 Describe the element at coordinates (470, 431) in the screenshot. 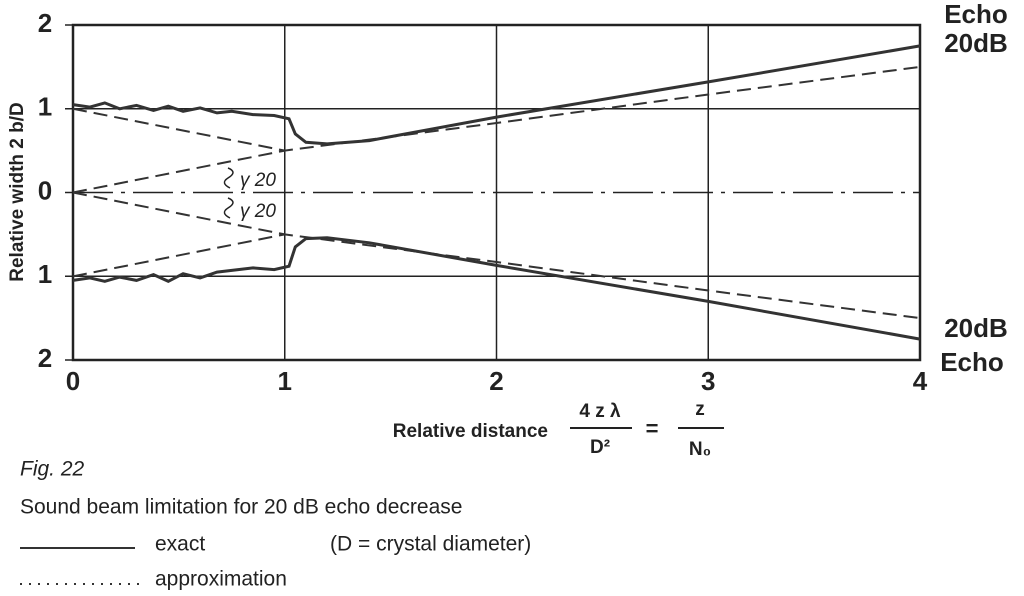

I see `x-axis-label: Relative distance` at that location.